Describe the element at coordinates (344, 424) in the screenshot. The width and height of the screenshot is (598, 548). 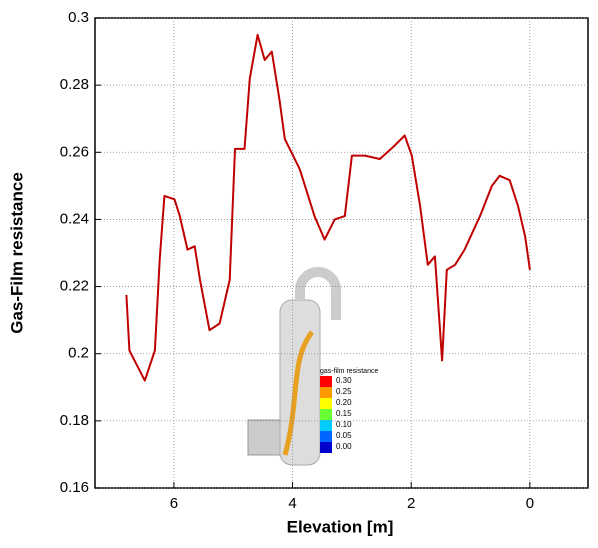
I see `colorbar-label: 0.10` at that location.